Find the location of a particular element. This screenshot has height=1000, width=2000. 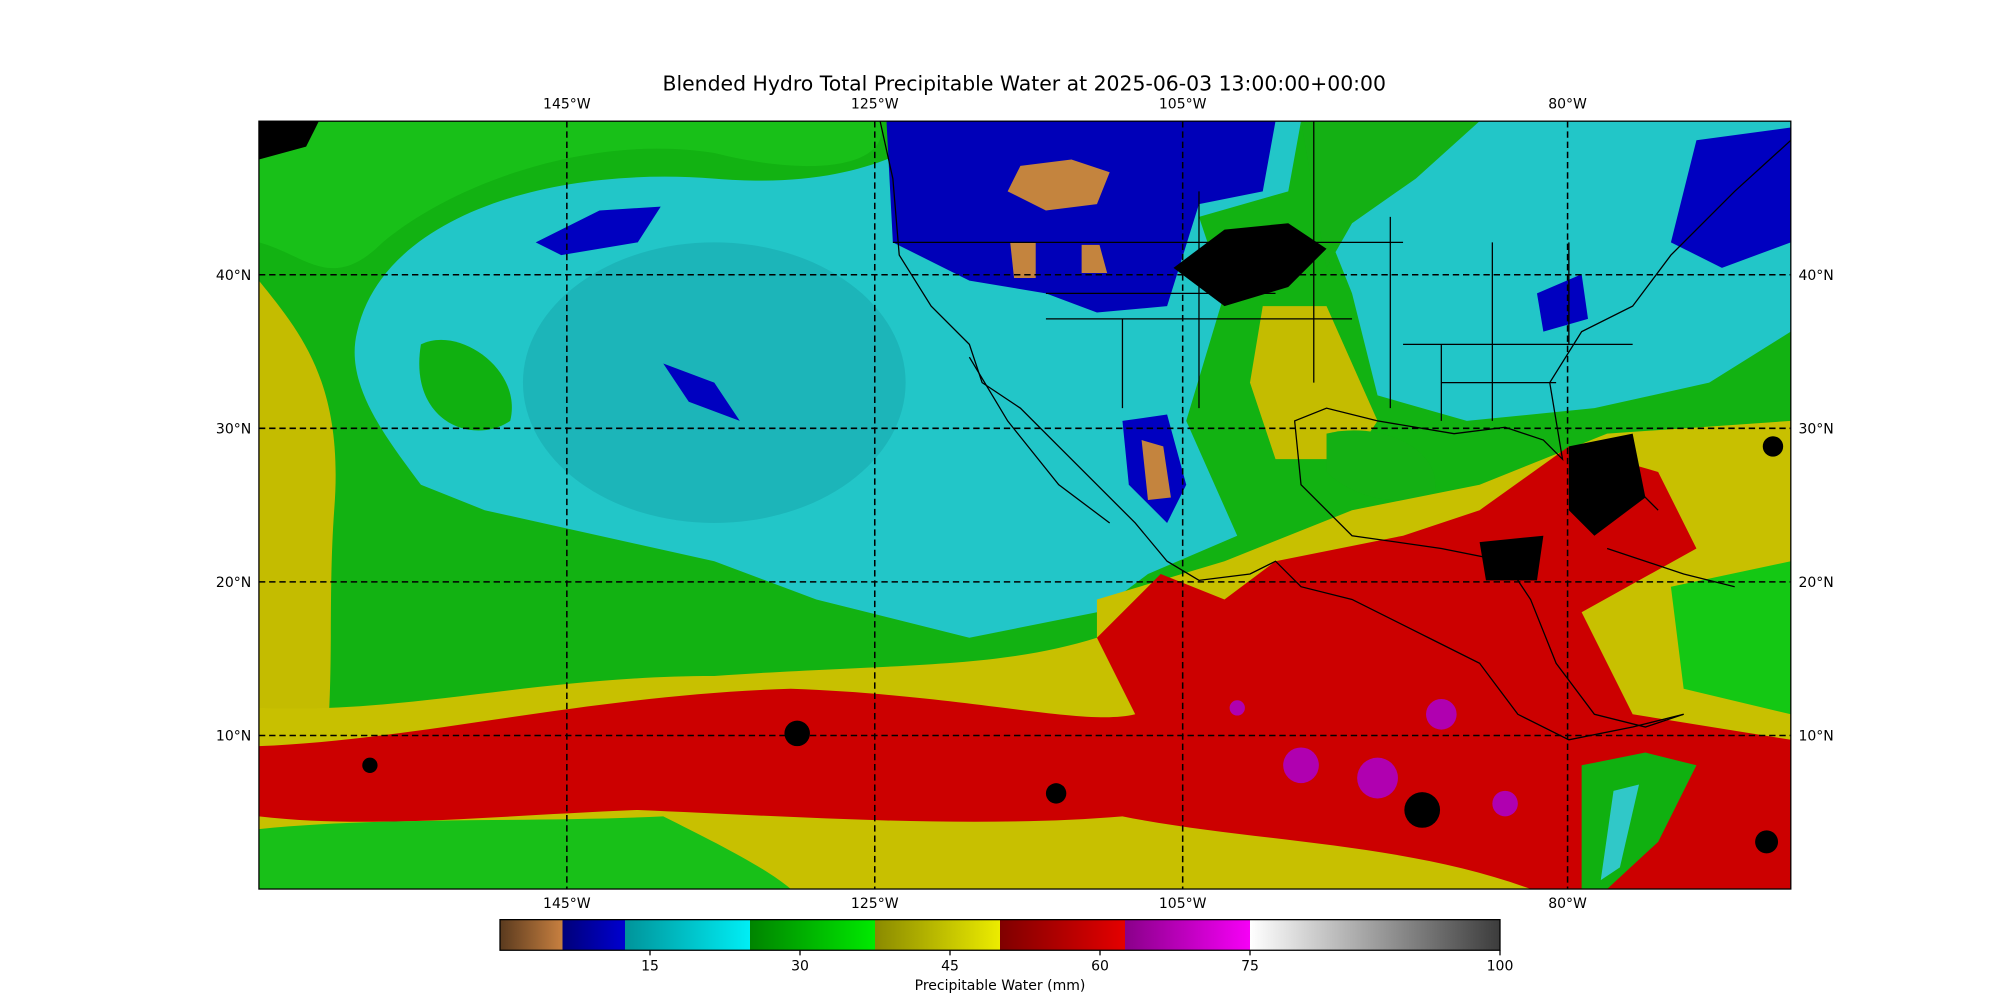

colorbar-label: Precipitable Water (mm) is located at coordinates (1000, 986).